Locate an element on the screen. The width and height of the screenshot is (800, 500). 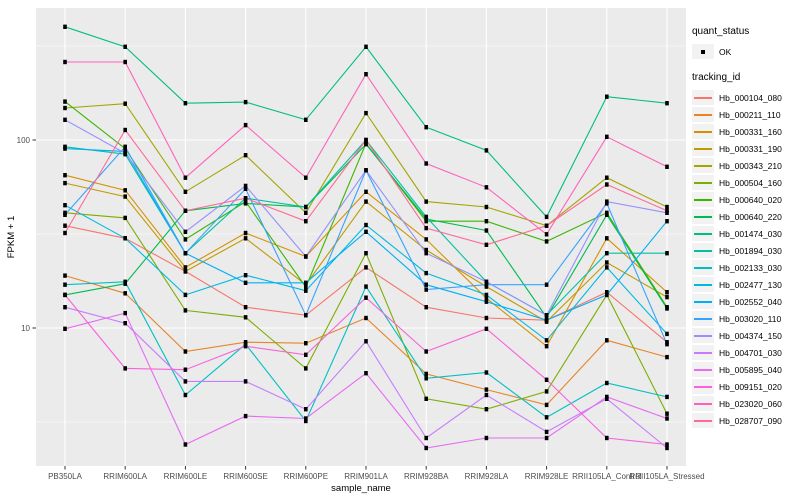
quant-status-legend-title: quant_status is located at coordinates (721, 31).